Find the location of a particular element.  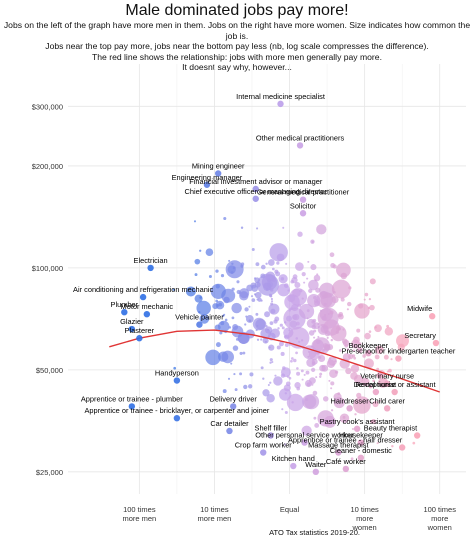

job-label: Bookkeeper is located at coordinates (369, 345).